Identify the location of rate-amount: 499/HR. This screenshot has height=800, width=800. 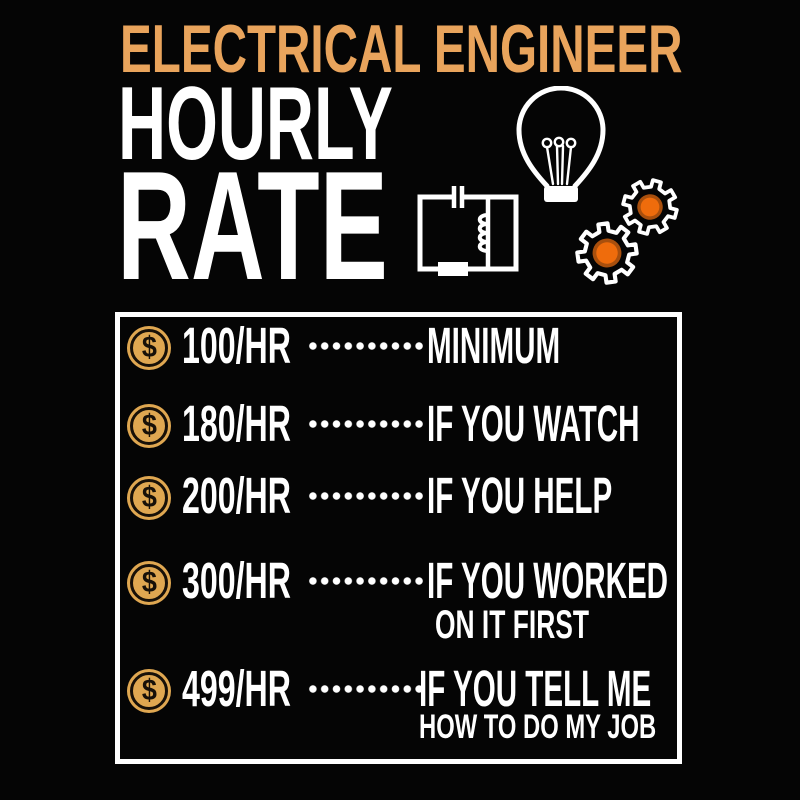
(236, 688).